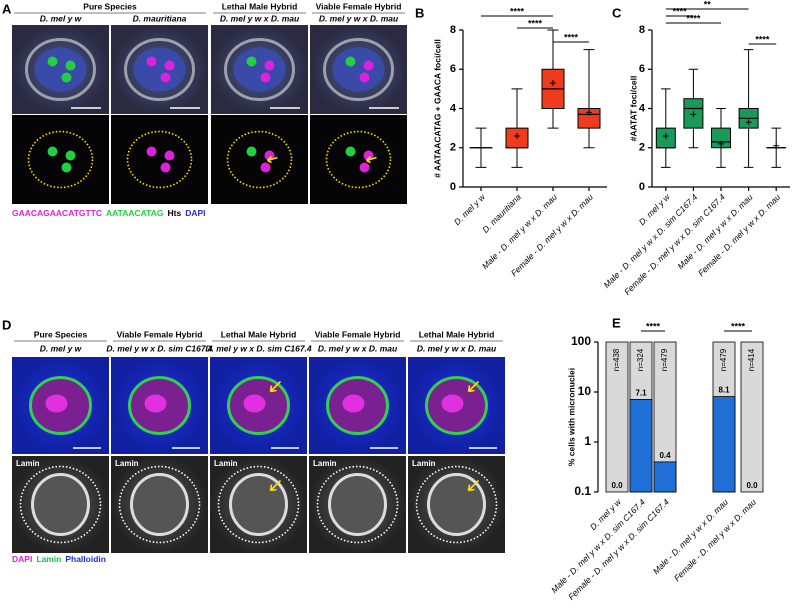 The height and width of the screenshot is (609, 800). I want to click on panel-label: E, so click(616, 322).